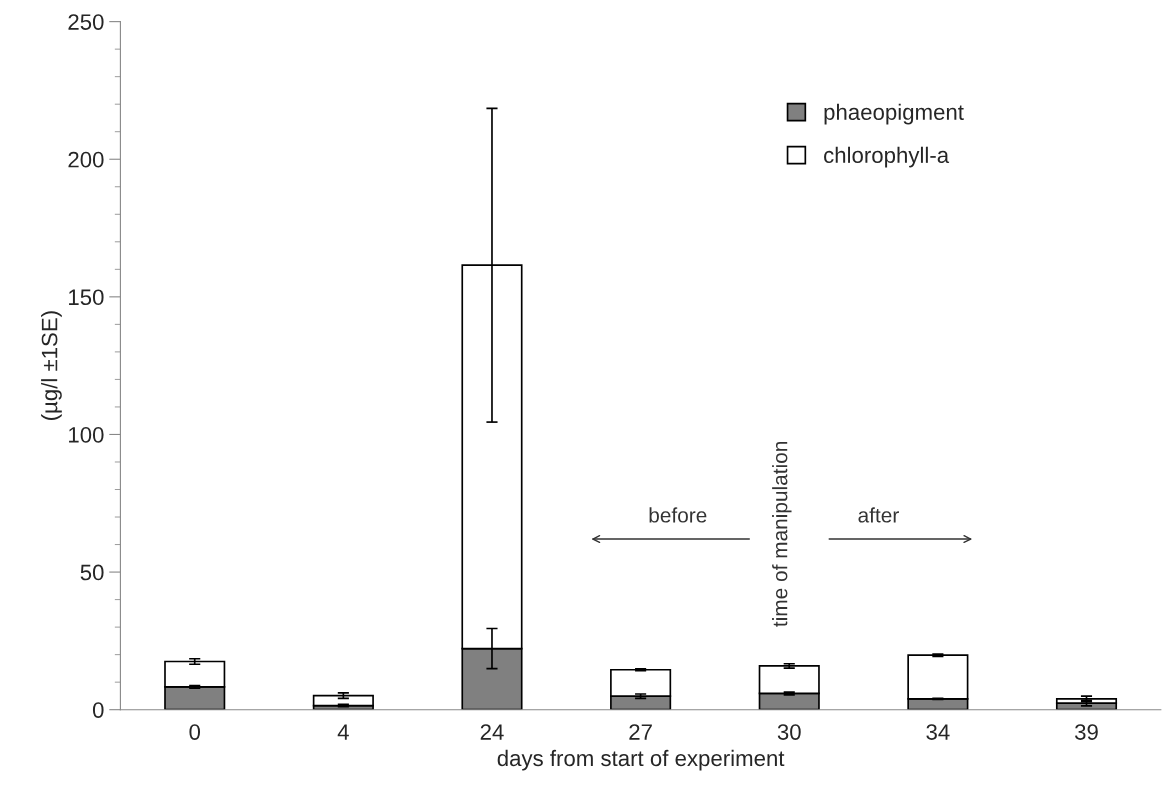  Describe the element at coordinates (86, 297) in the screenshot. I see `y-tick-label: 150` at that location.